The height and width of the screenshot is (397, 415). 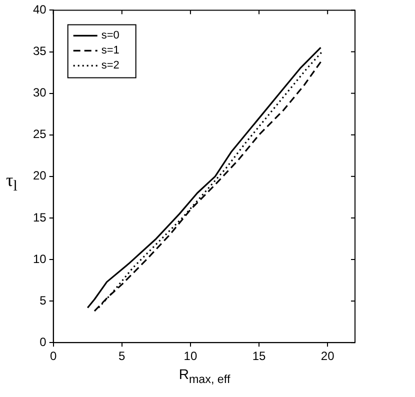 What do you see at coordinates (110, 36) in the screenshot?
I see `legend-label: s=0` at bounding box center [110, 36].